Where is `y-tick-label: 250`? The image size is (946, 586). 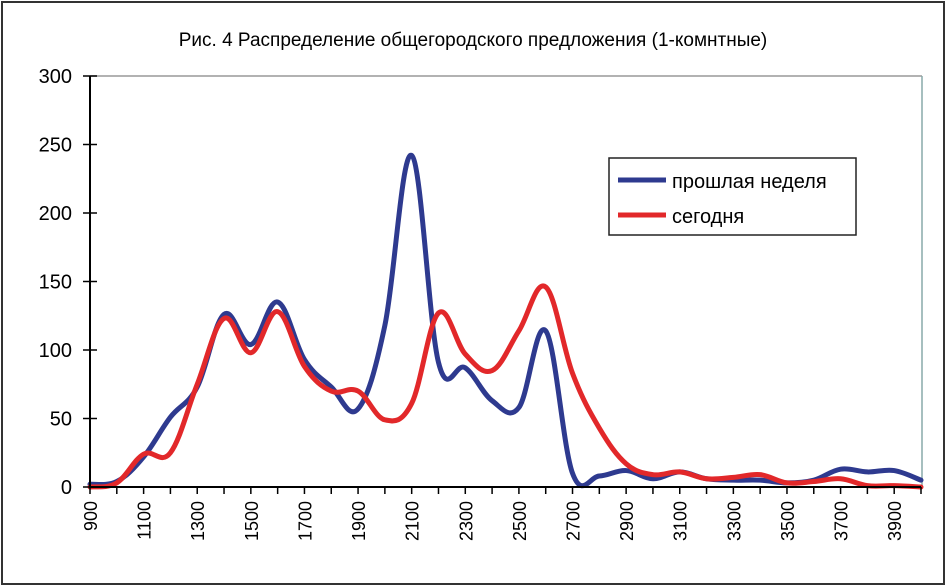 y-tick-label: 250 is located at coordinates (55, 146).